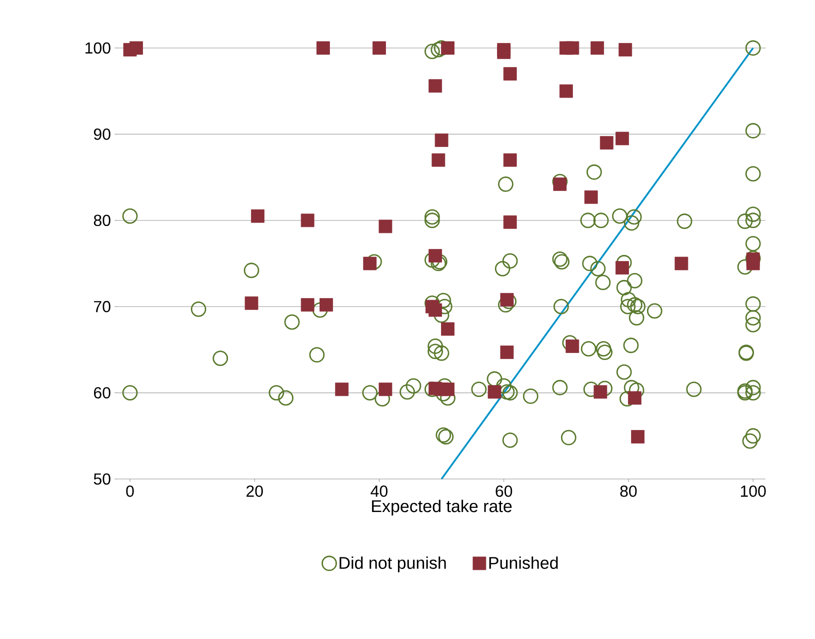 This screenshot has height=639, width=815. What do you see at coordinates (102, 306) in the screenshot?
I see `y-tick-label: 70` at bounding box center [102, 306].